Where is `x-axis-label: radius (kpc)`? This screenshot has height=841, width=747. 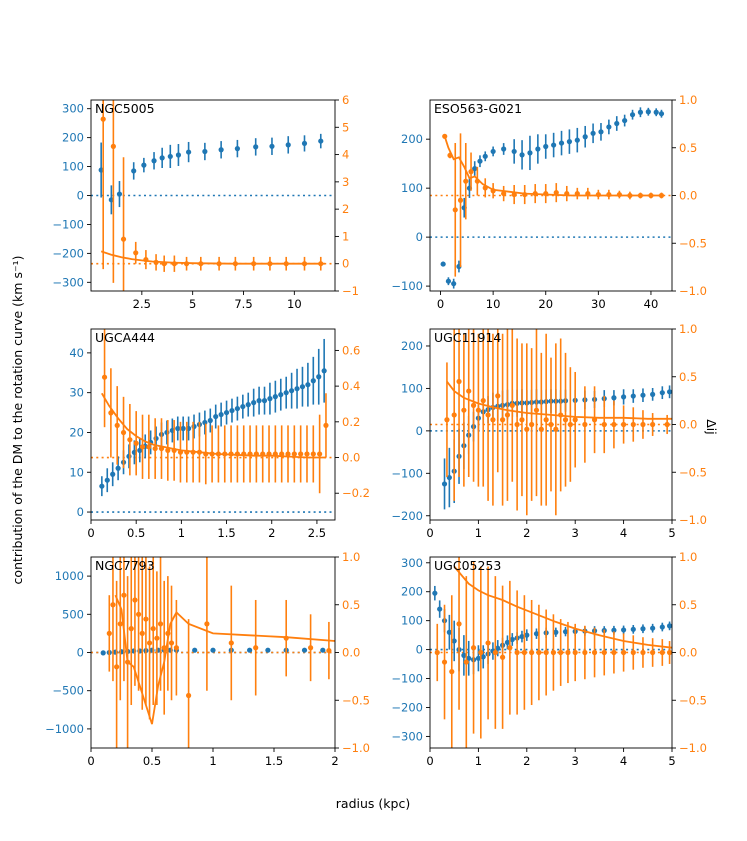 x-axis-label: radius (kpc) is located at coordinates (373, 803).